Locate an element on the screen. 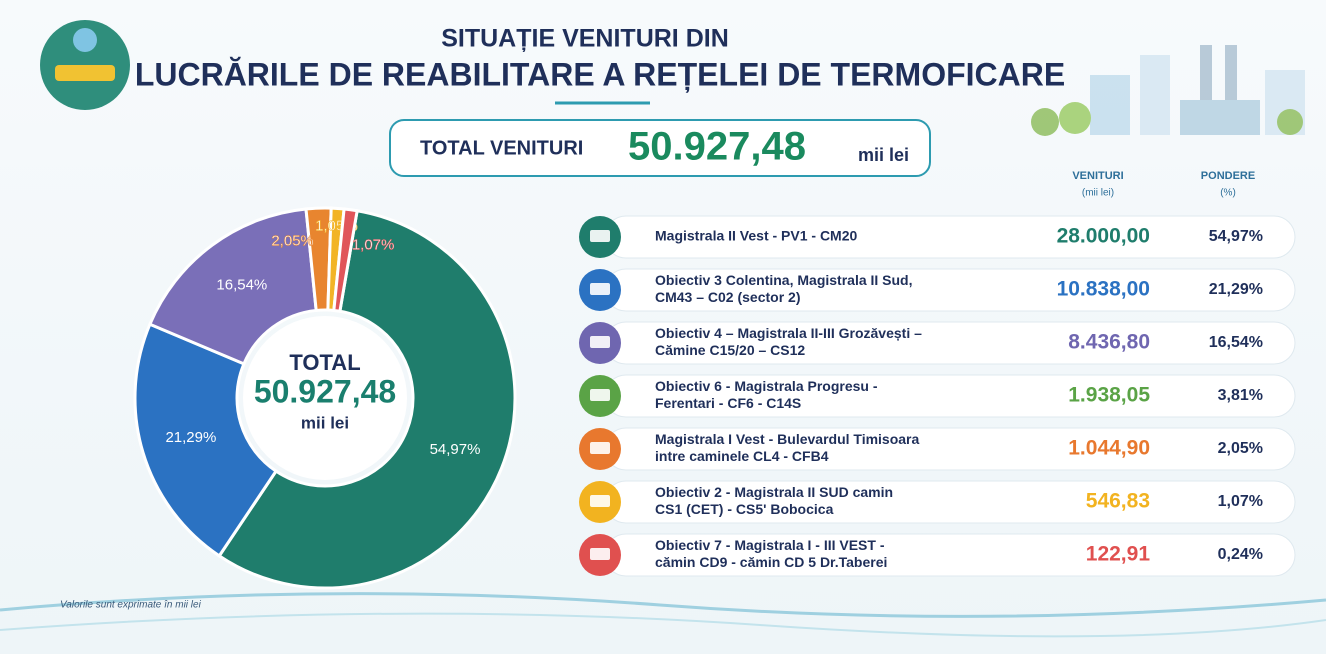 The width and height of the screenshot is (1326, 659). donut-center is located at coordinates (325, 398).